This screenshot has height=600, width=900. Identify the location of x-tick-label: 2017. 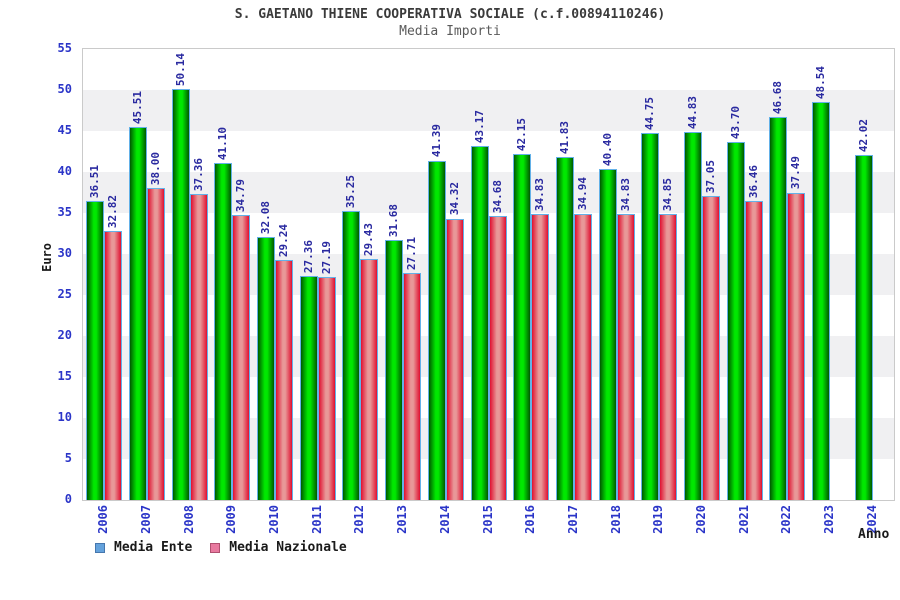
(572, 519).